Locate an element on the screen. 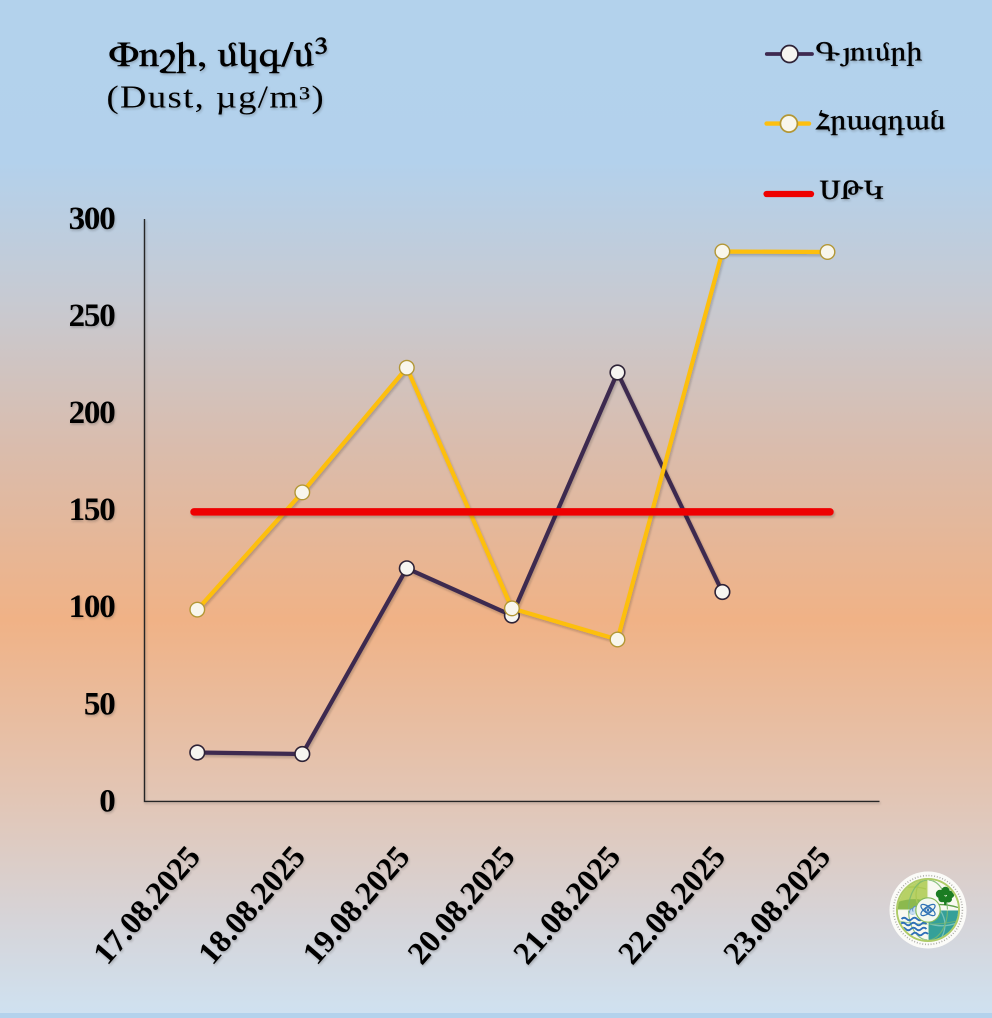 The width and height of the screenshot is (992, 1018). svg-text: 22.08.2025 is located at coordinates (672, 904).